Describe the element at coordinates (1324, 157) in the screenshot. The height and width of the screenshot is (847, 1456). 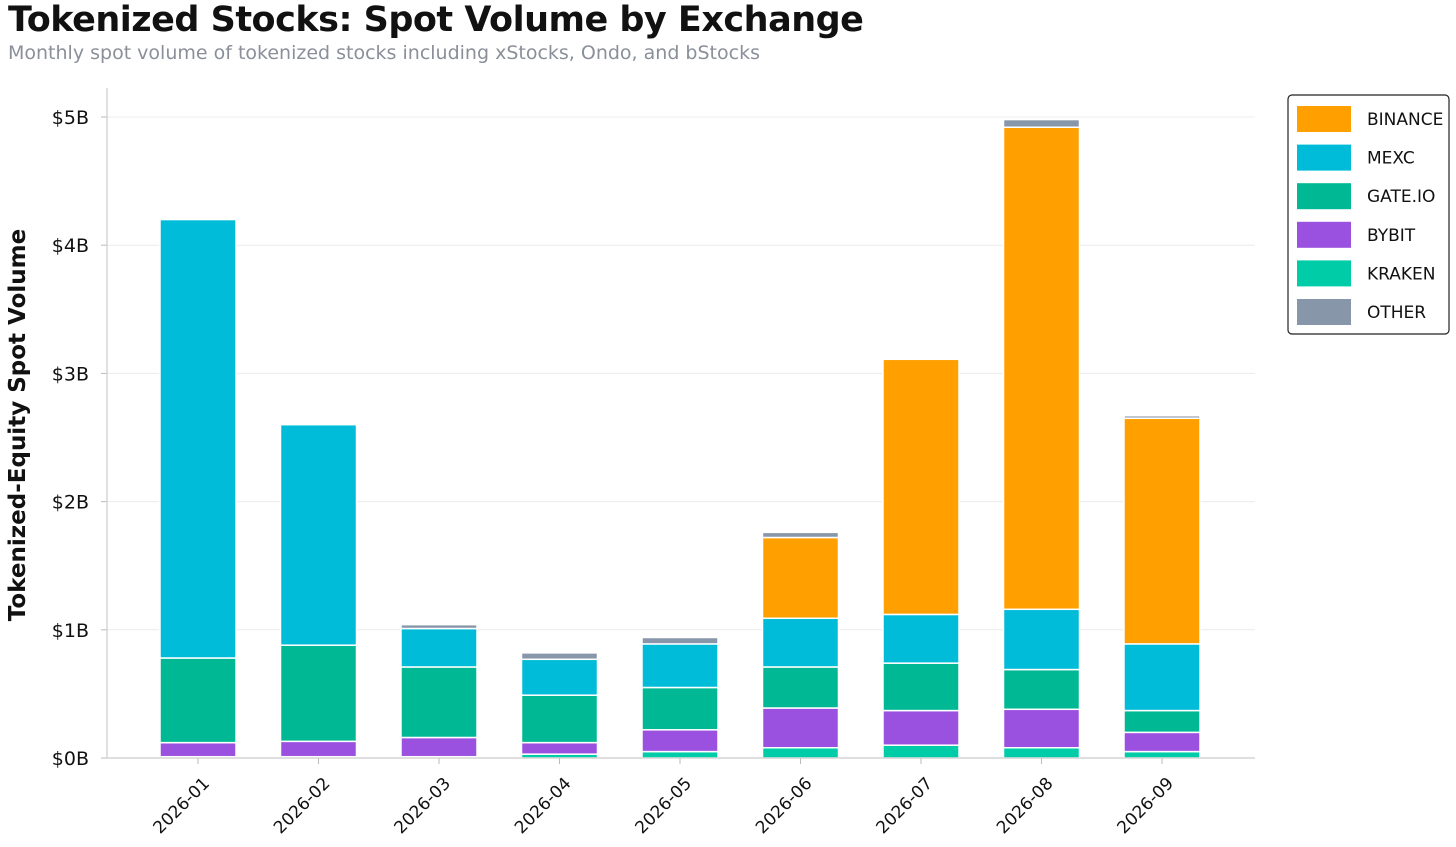
I see `legend-swatch-mexc` at that location.